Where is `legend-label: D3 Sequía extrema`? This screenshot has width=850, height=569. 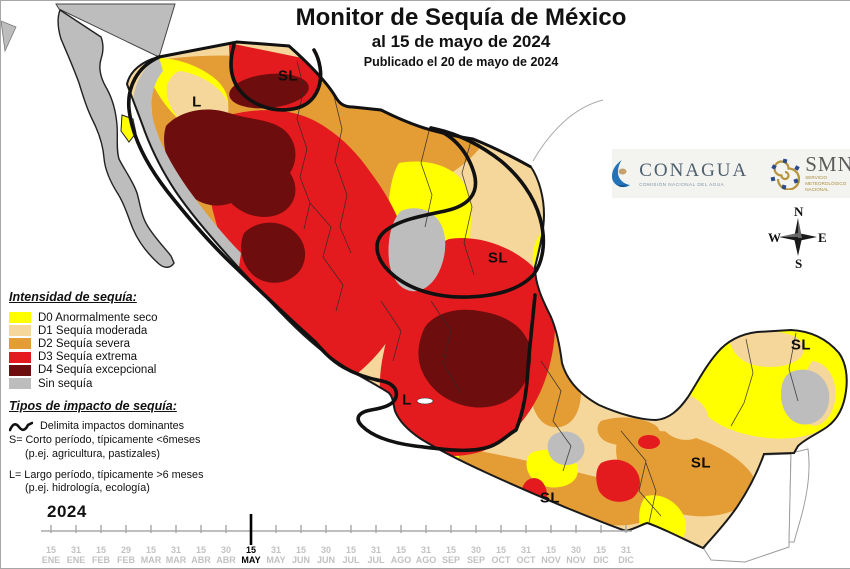 legend-label: D3 Sequía extrema is located at coordinates (88, 357).